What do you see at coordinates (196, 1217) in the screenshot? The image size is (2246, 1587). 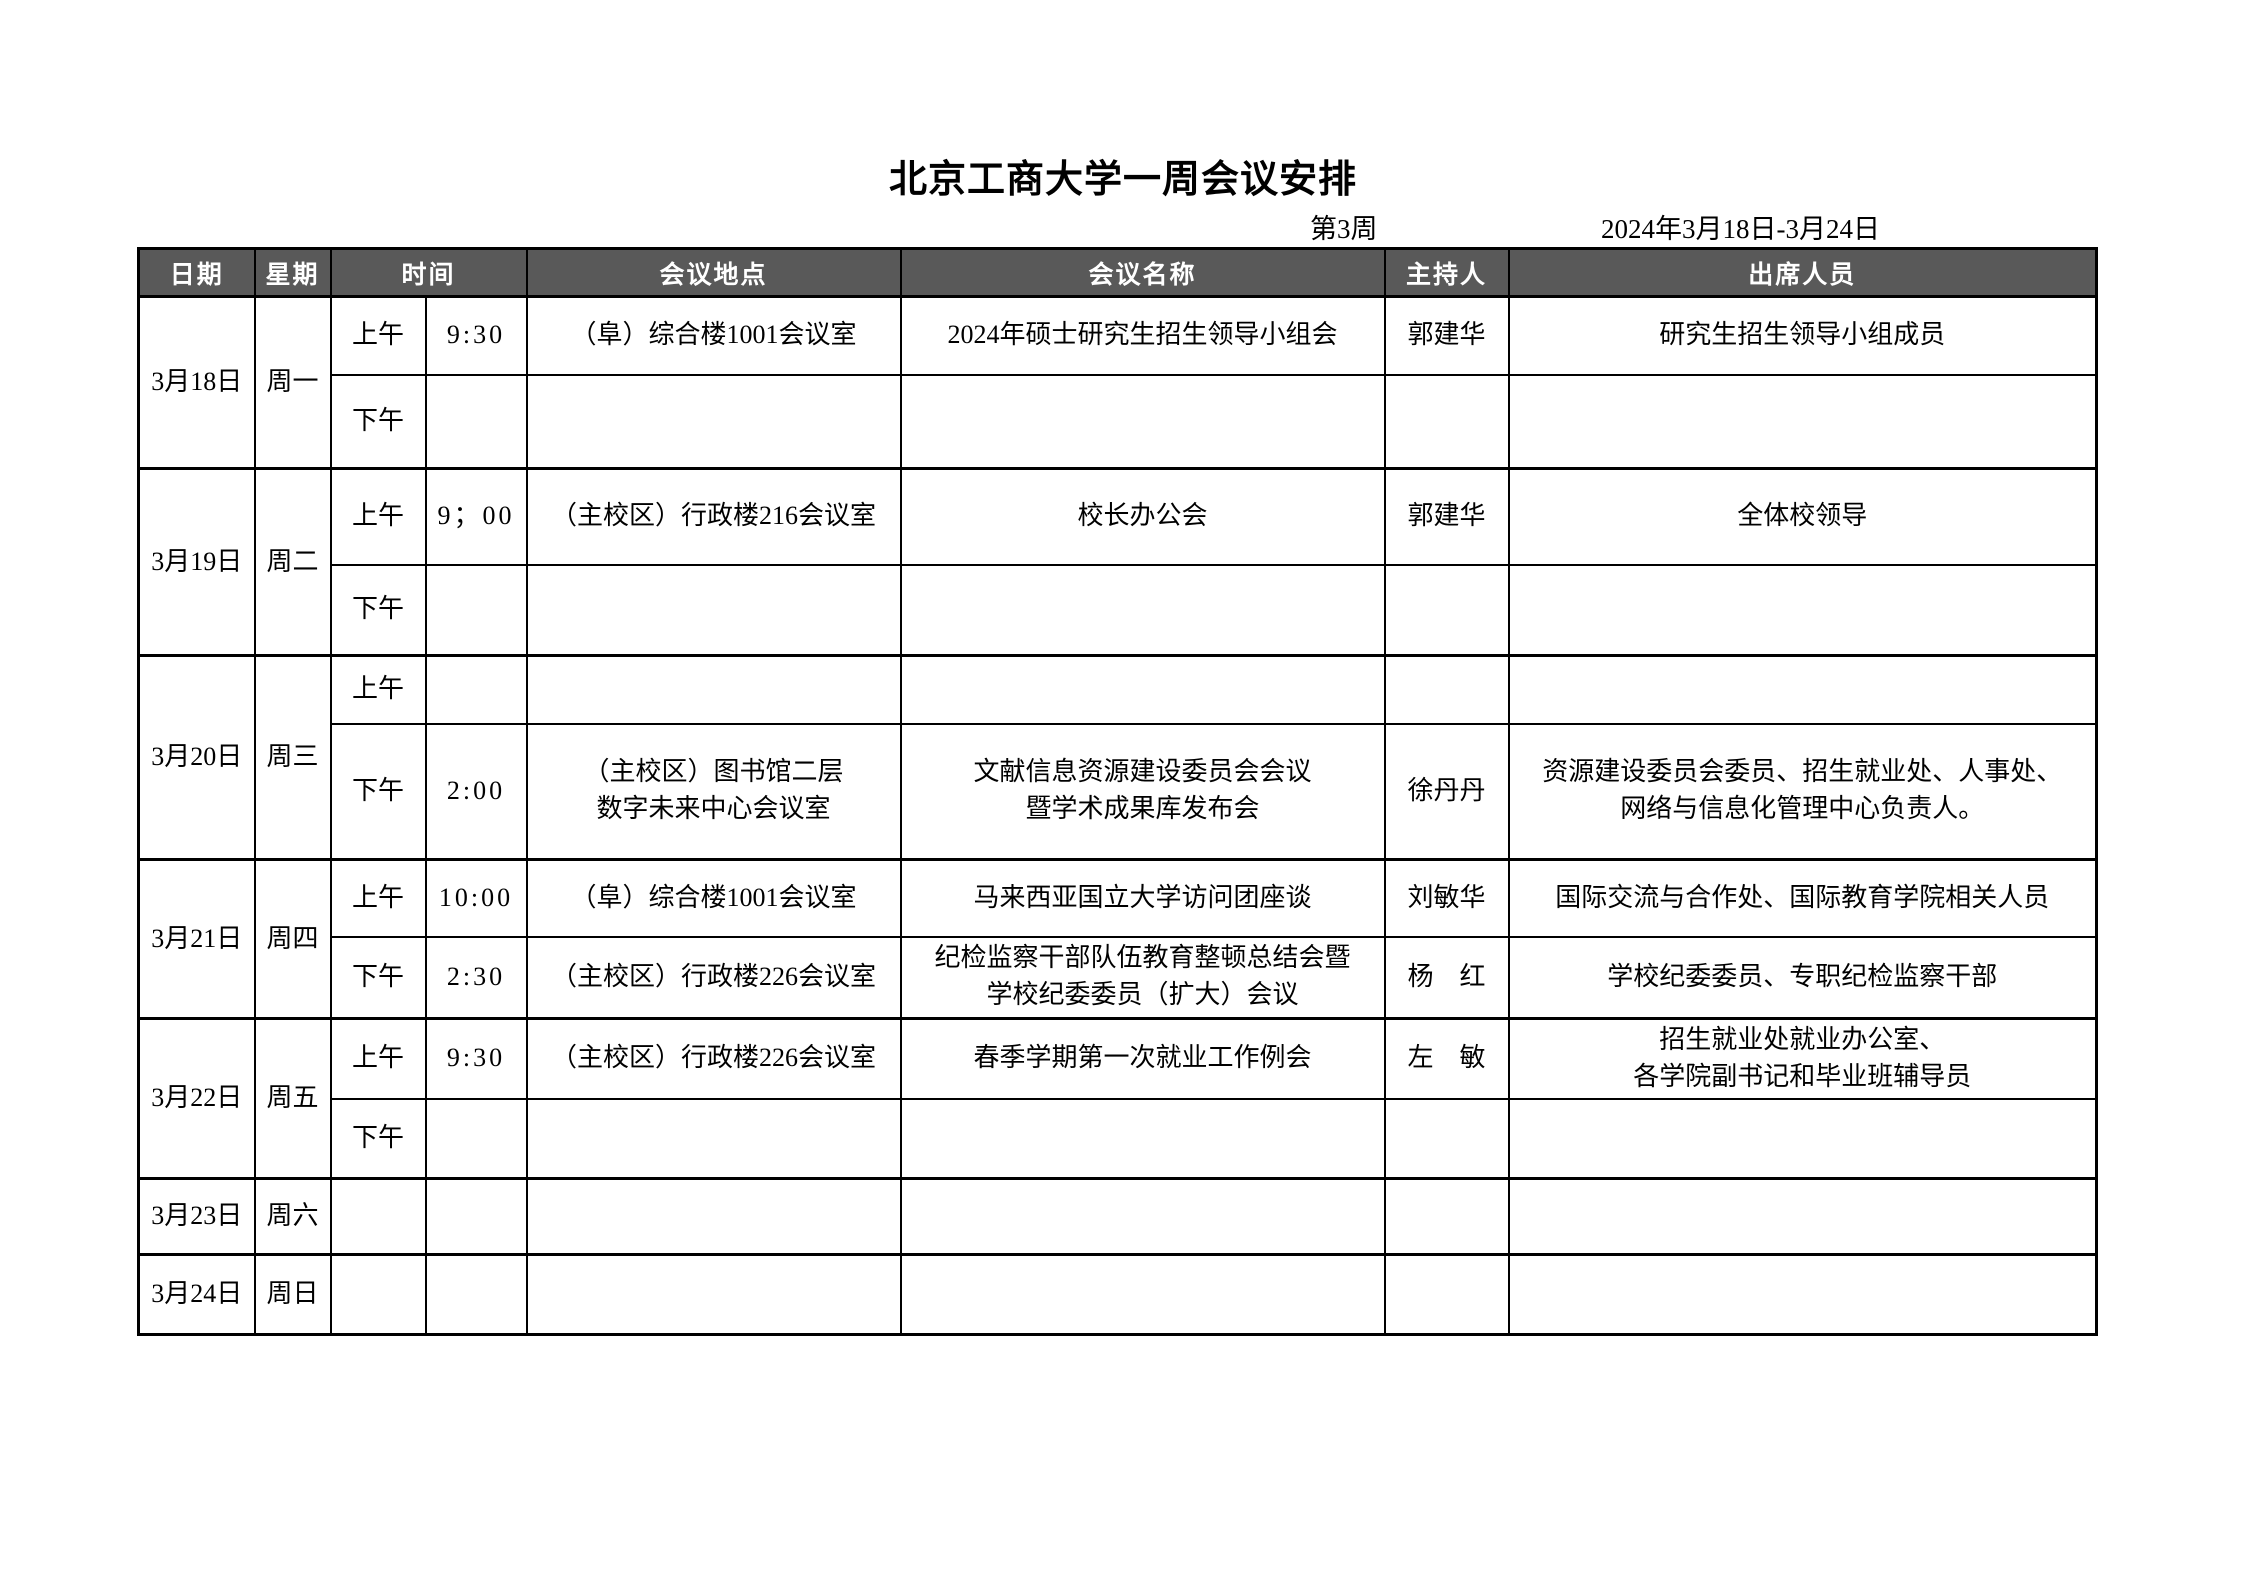 I see `date-cell: 3月23日` at bounding box center [196, 1217].